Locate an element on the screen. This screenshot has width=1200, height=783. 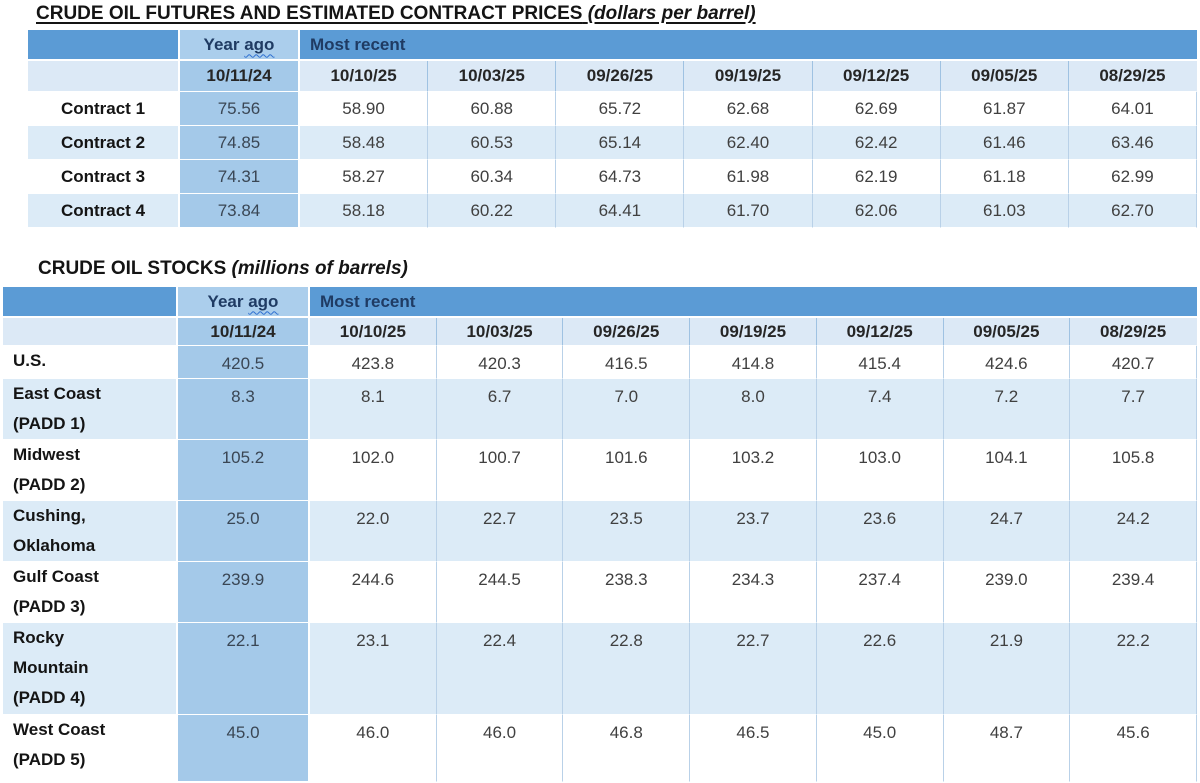
stock-value: 423.8 is located at coordinates (373, 362).